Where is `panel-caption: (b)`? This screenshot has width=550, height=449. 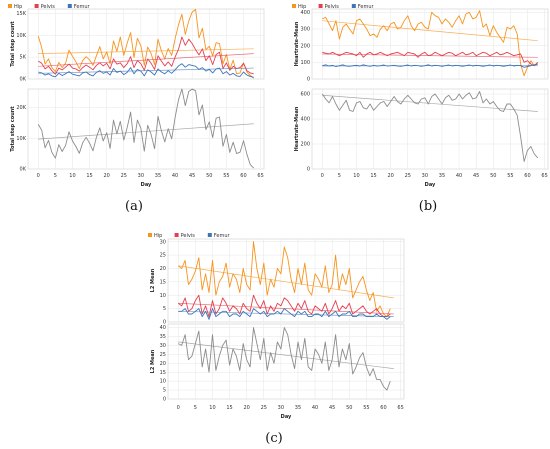 panel-caption: (b) is located at coordinates (428, 206).